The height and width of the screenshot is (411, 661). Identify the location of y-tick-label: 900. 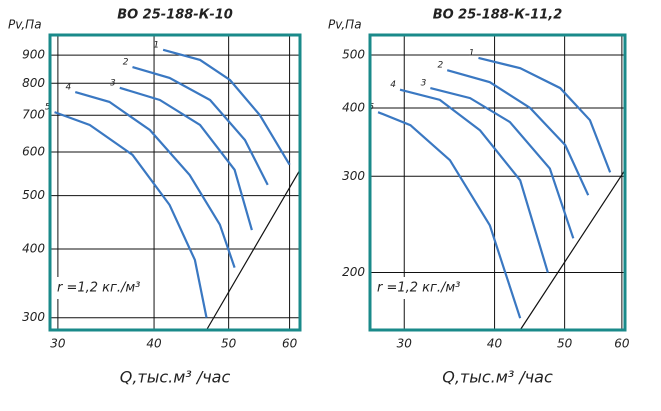
(33, 55).